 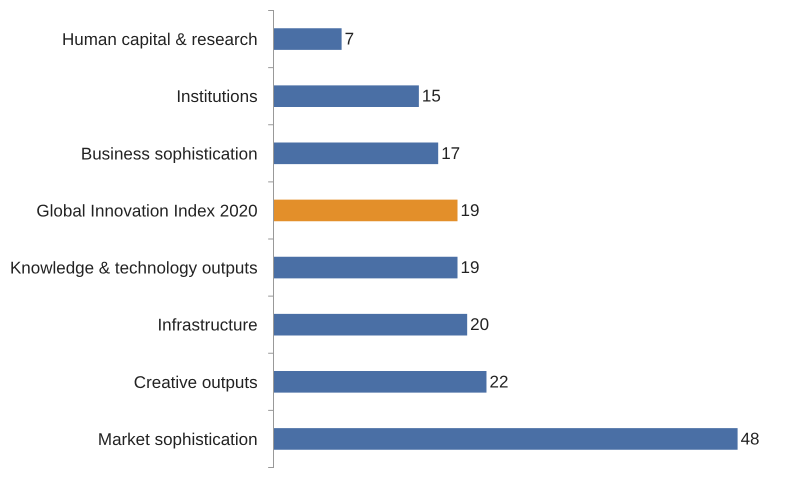 What do you see at coordinates (160, 40) in the screenshot?
I see `y-tick-label: Human capital & research` at bounding box center [160, 40].